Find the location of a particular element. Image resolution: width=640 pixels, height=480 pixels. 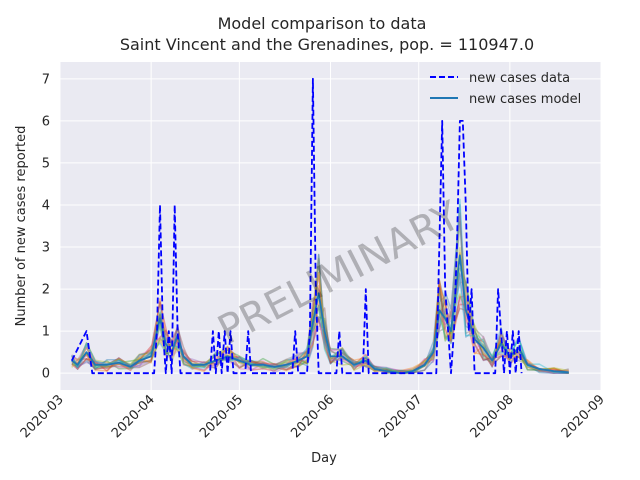

legend-label-model: new cases model is located at coordinates (525, 99).